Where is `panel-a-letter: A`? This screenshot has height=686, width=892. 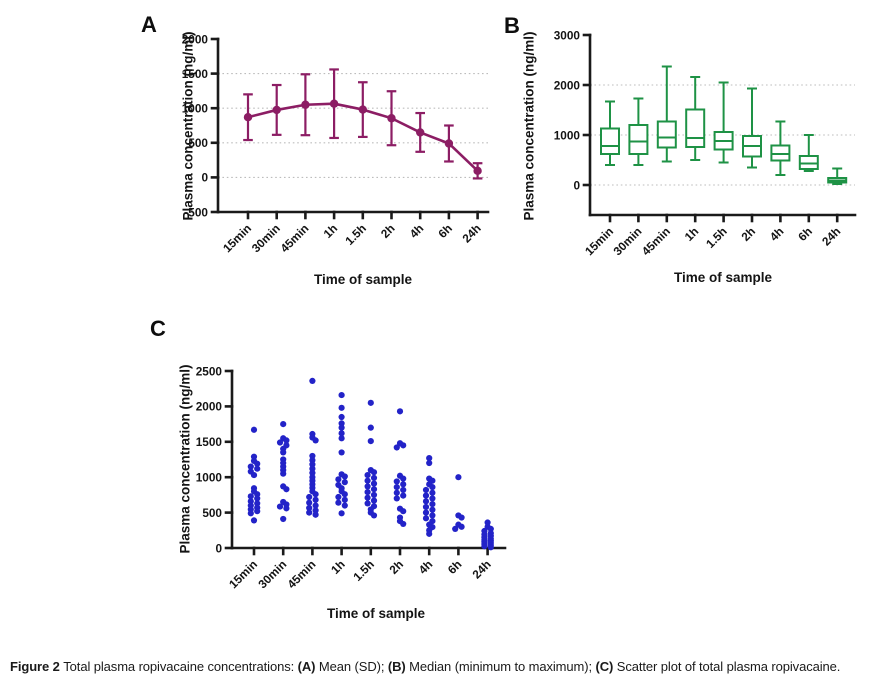 panel-a-letter: A is located at coordinates (149, 24).